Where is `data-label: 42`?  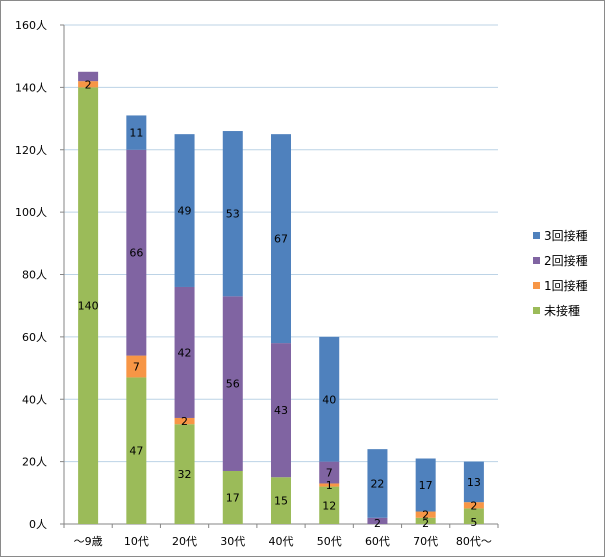 data-label: 42 is located at coordinates (185, 352).